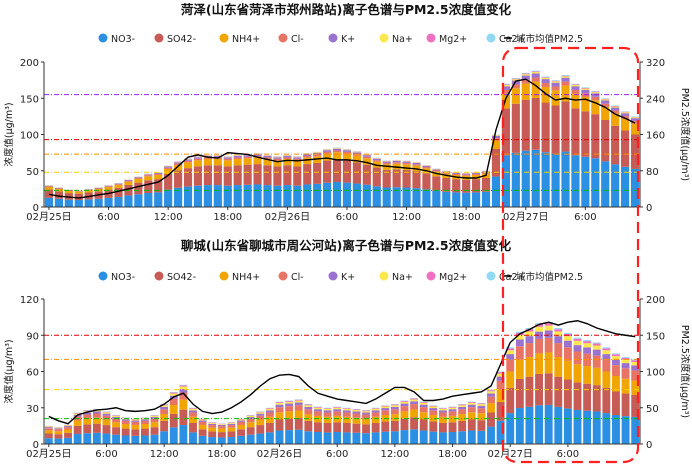 The width and height of the screenshot is (692, 471). What do you see at coordinates (649, 445) in the screenshot?
I see `y2-tick-label: 0` at bounding box center [649, 445].